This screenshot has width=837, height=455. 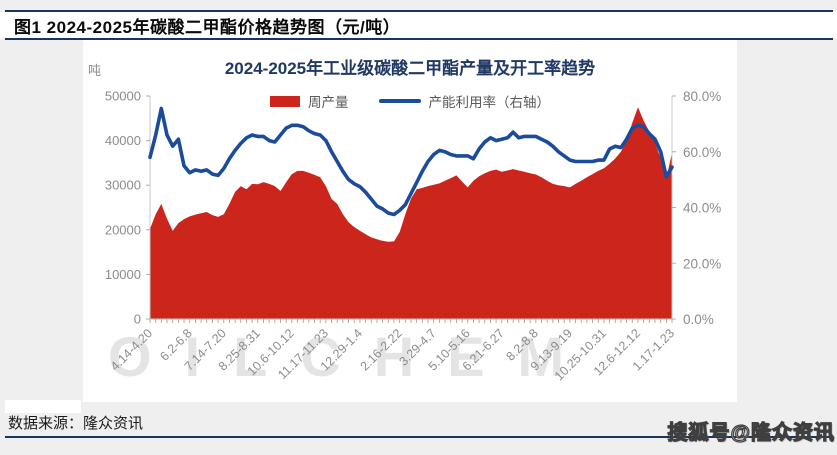 What do you see at coordinates (698, 319) in the screenshot?
I see `right-tick-label: 0.0%` at bounding box center [698, 319].